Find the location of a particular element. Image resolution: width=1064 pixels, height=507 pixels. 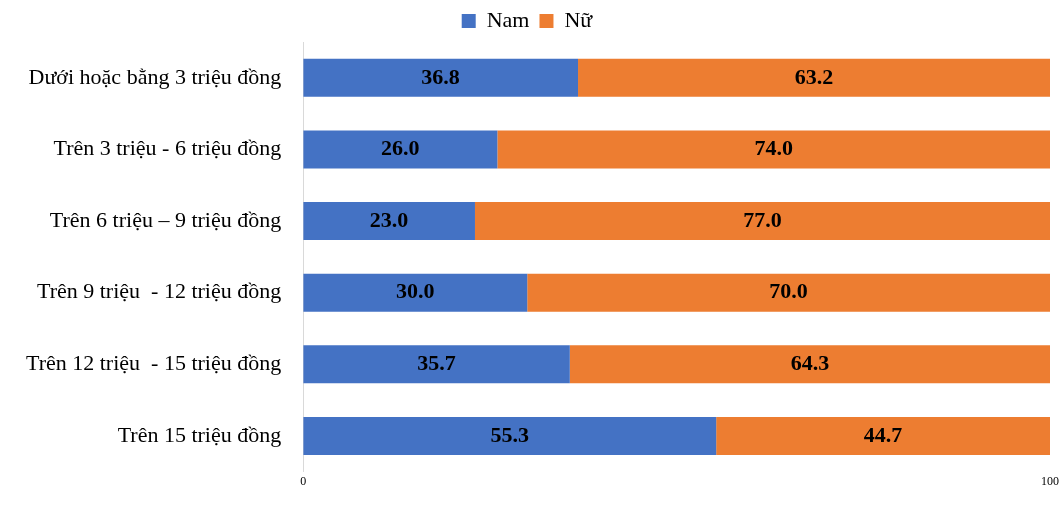

data-label: 23.0 is located at coordinates (389, 219).